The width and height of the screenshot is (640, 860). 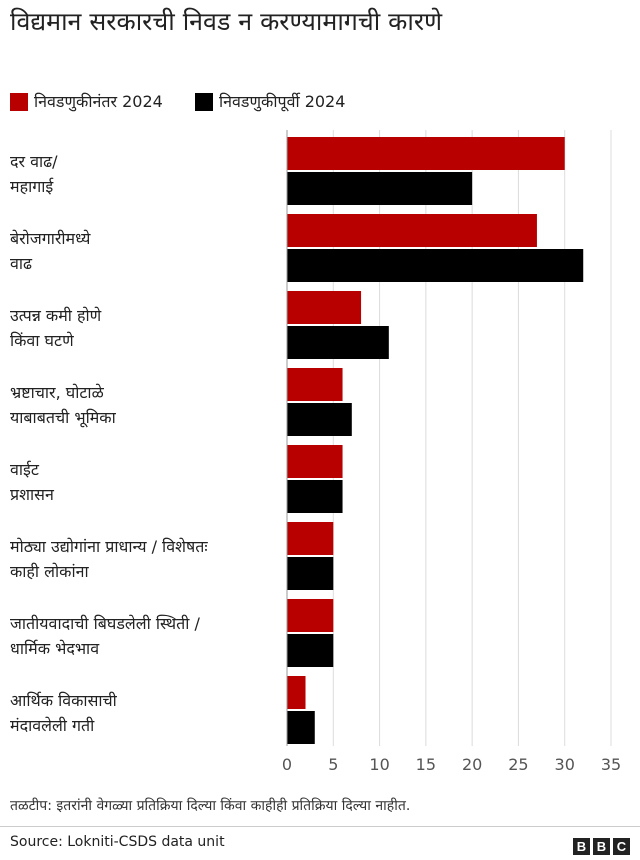 What do you see at coordinates (50, 238) in the screenshot?
I see `category-label: बेरोजगारीमध्ये` at bounding box center [50, 238].